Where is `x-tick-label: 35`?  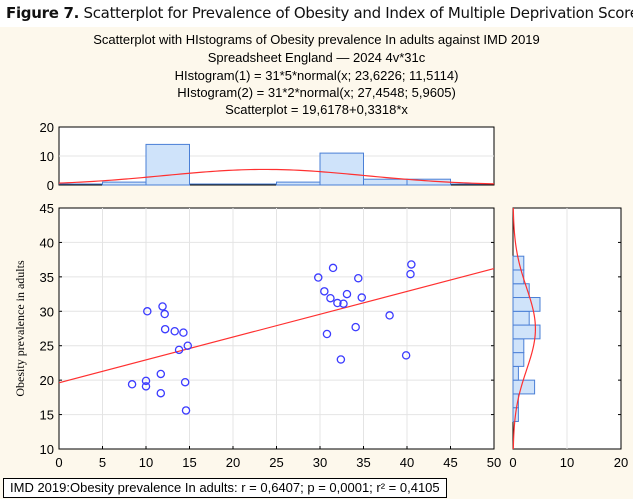
x-tick-label: 35 is located at coordinates (363, 462).